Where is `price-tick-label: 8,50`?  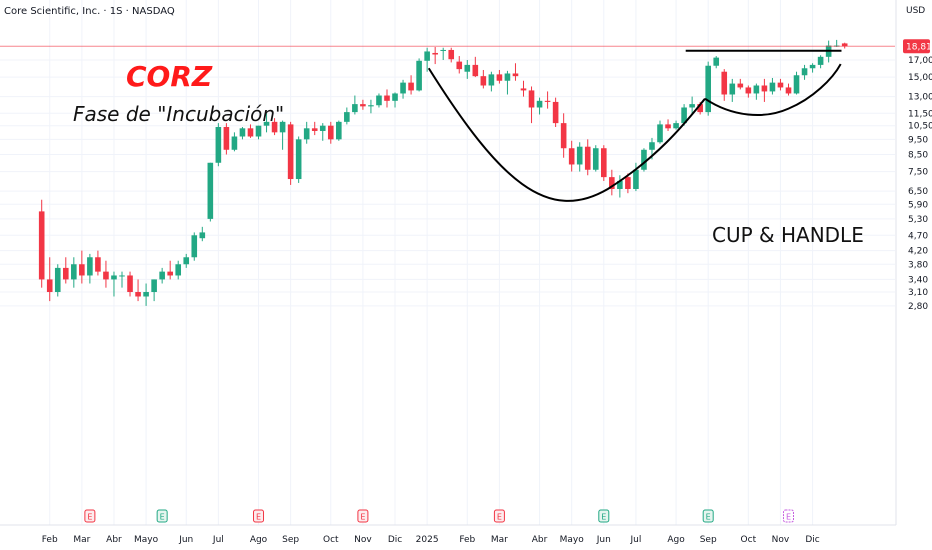
price-tick-label: 8,50 is located at coordinates (918, 156).